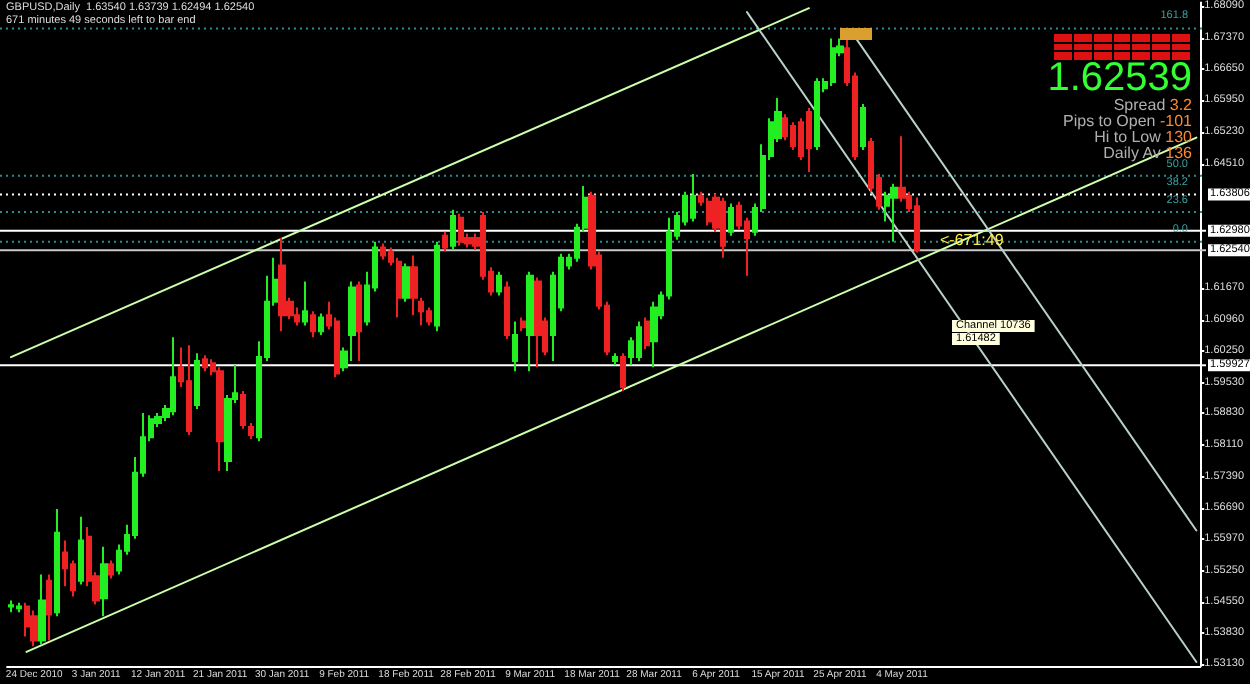  I want to click on annotation: Hi to Low 130, so click(1143, 137).